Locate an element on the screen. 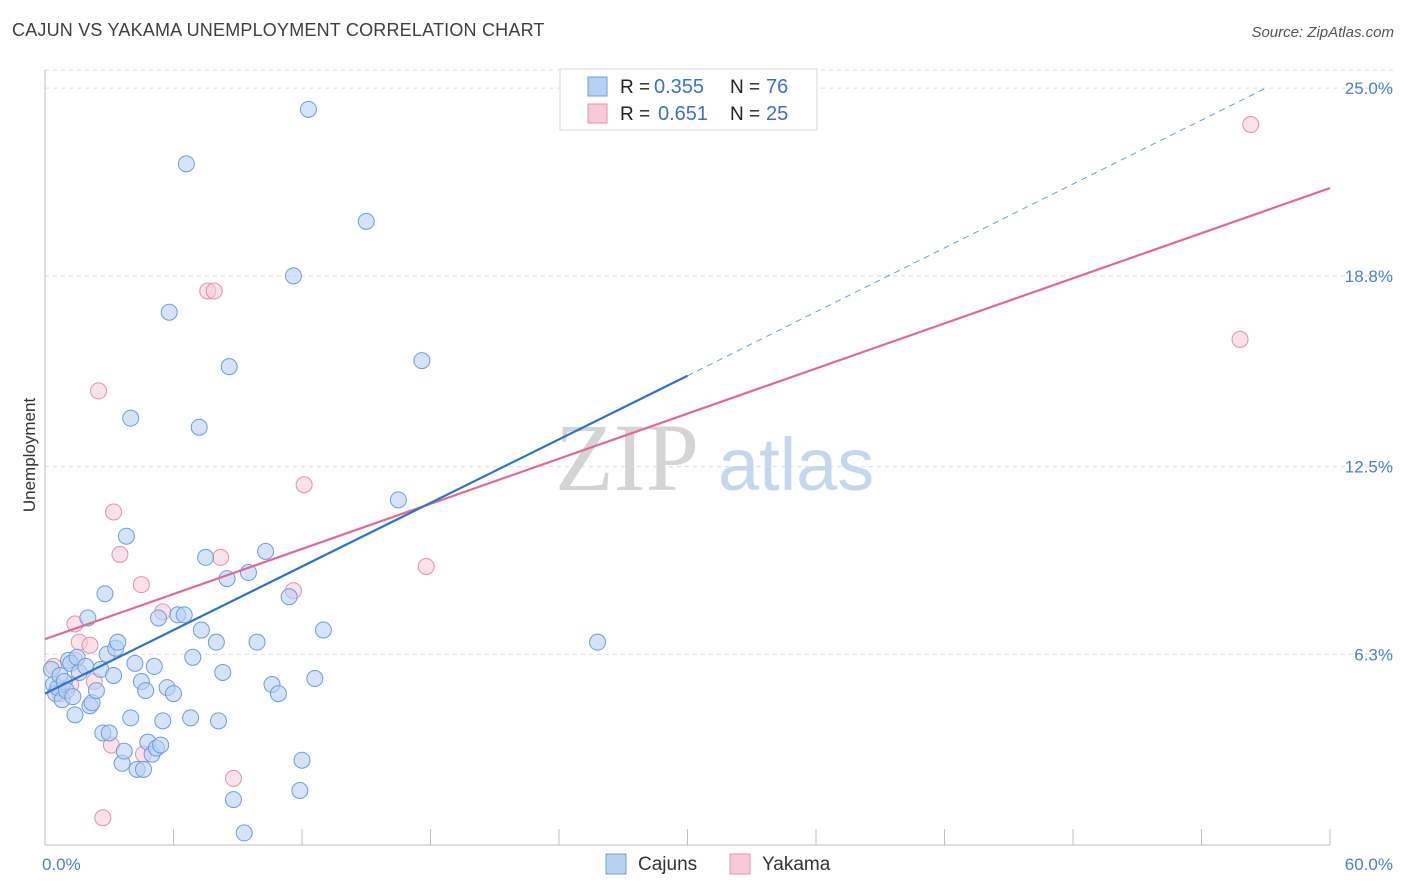  x-tick-label-max: 60.0% is located at coordinates (1369, 864).